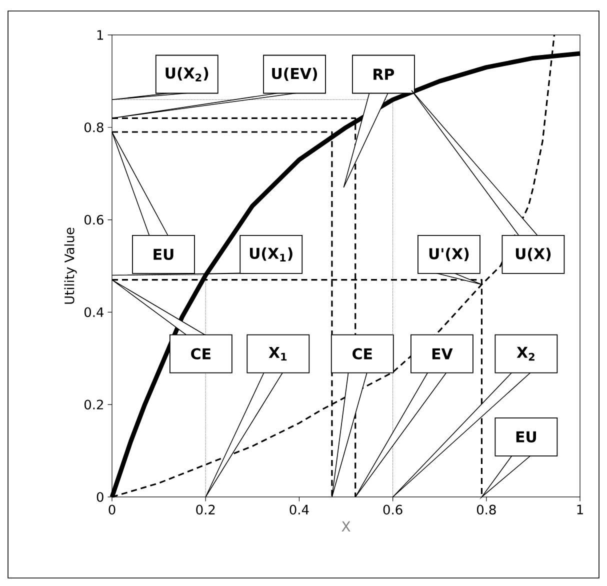  Describe the element at coordinates (94, 219) in the screenshot. I see `y-tick-label: 0.6` at that location.